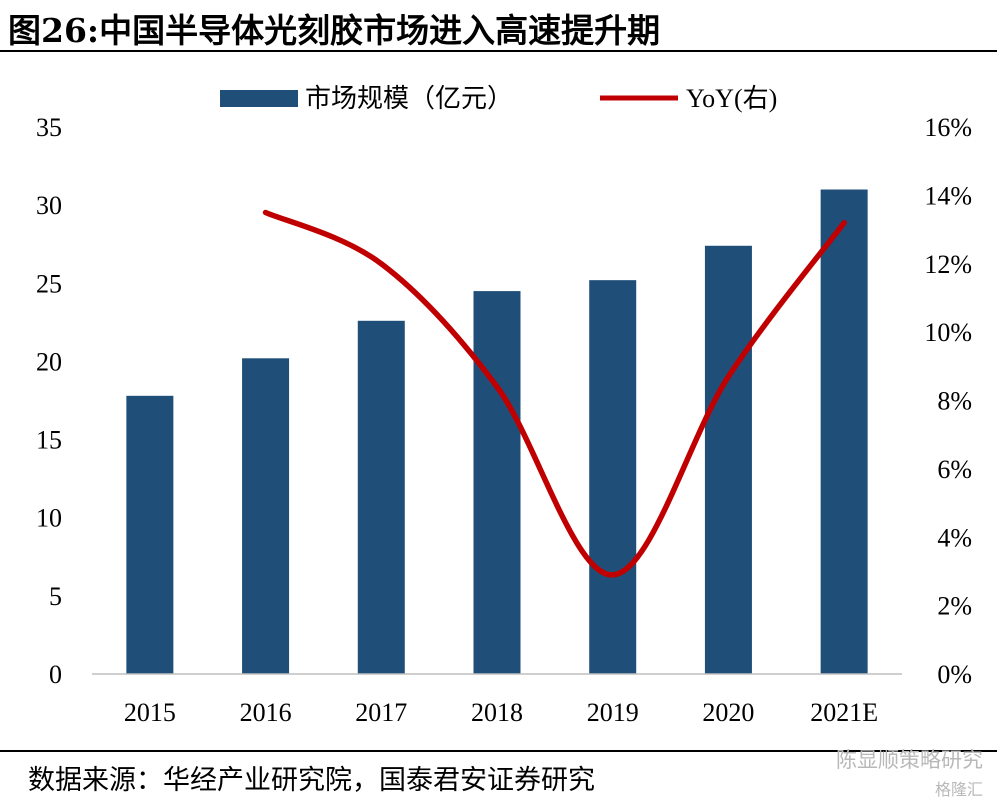 The height and width of the screenshot is (808, 997). What do you see at coordinates (844, 712) in the screenshot?
I see `x-tick-label: 2021E` at bounding box center [844, 712].